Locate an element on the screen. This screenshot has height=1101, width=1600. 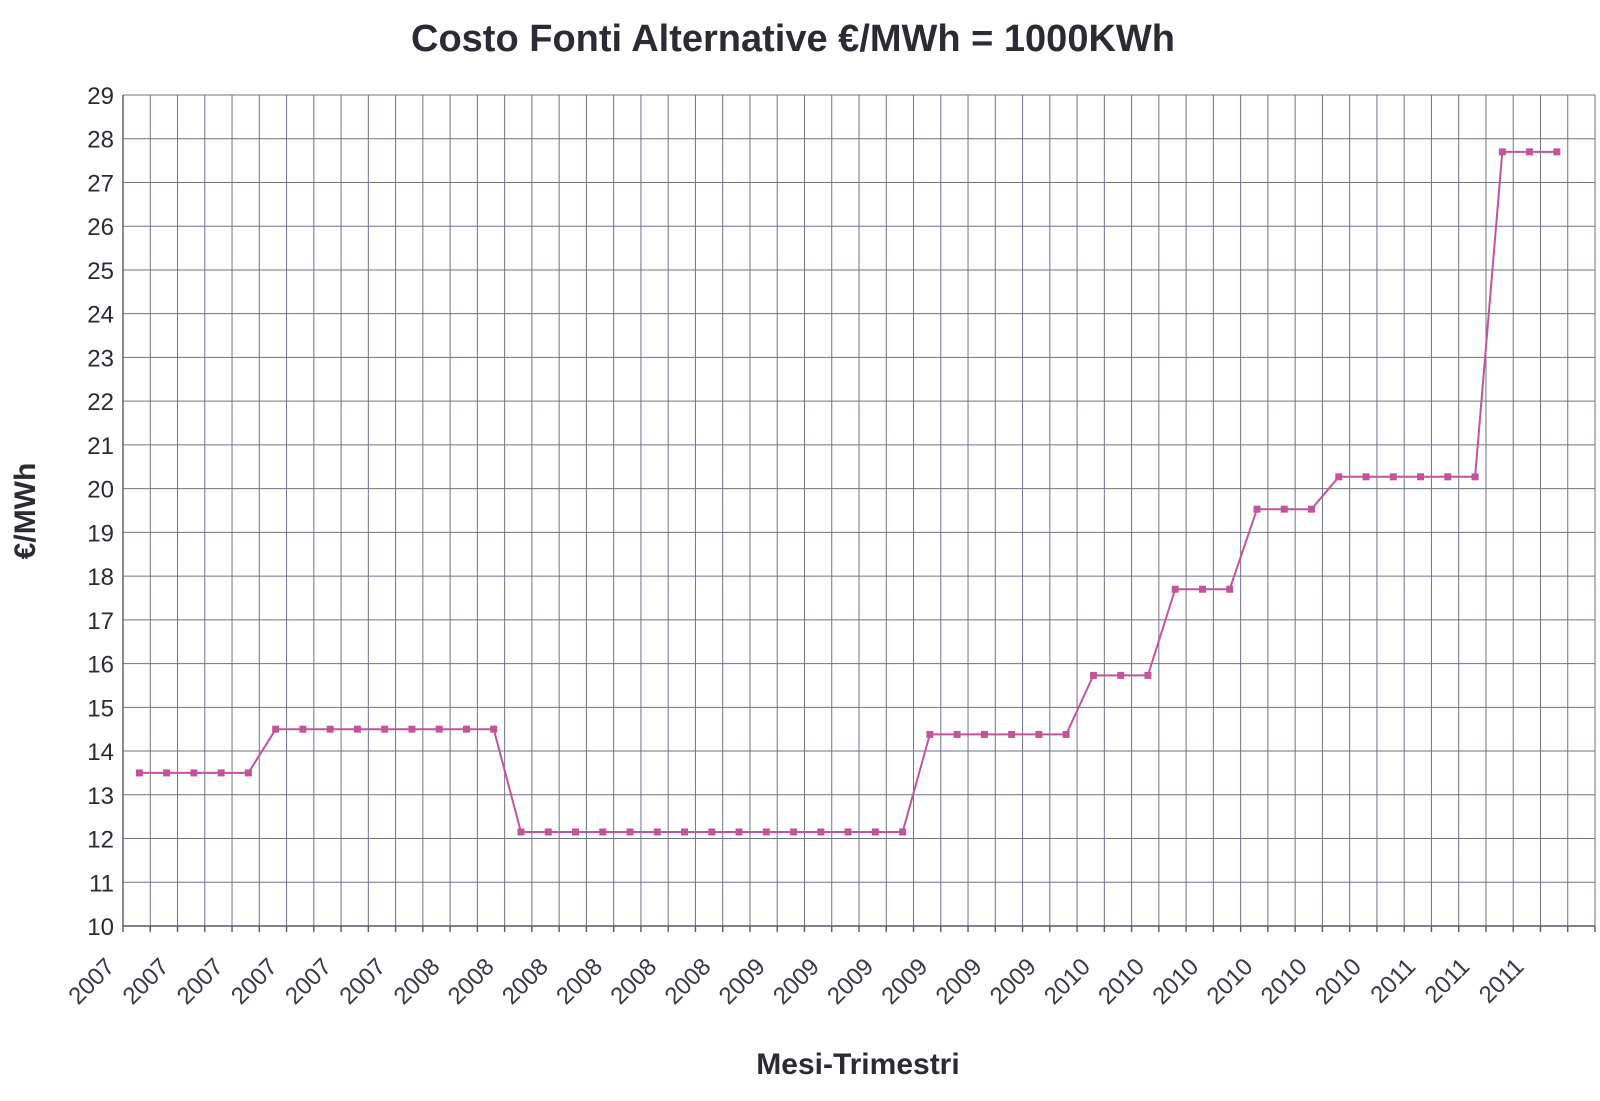
y-tick-label: 29 is located at coordinates (100, 96).